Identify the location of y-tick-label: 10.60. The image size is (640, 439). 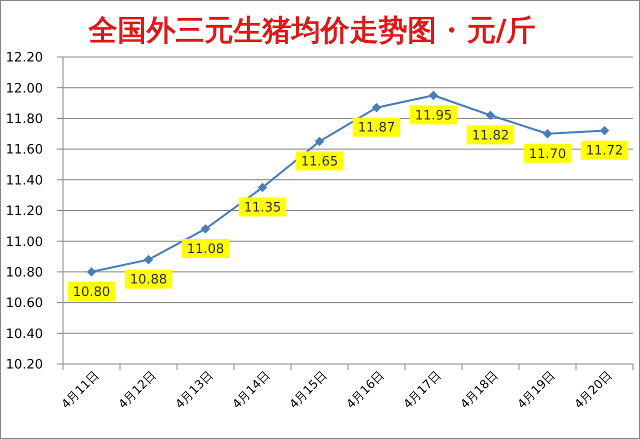
(24, 304).